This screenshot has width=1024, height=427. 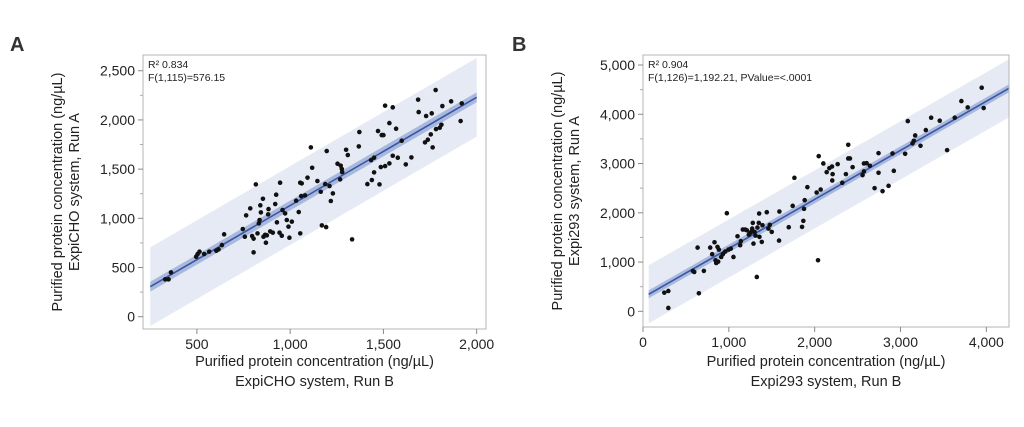 I want to click on y-tick-label: 3,000, so click(x=617, y=164).